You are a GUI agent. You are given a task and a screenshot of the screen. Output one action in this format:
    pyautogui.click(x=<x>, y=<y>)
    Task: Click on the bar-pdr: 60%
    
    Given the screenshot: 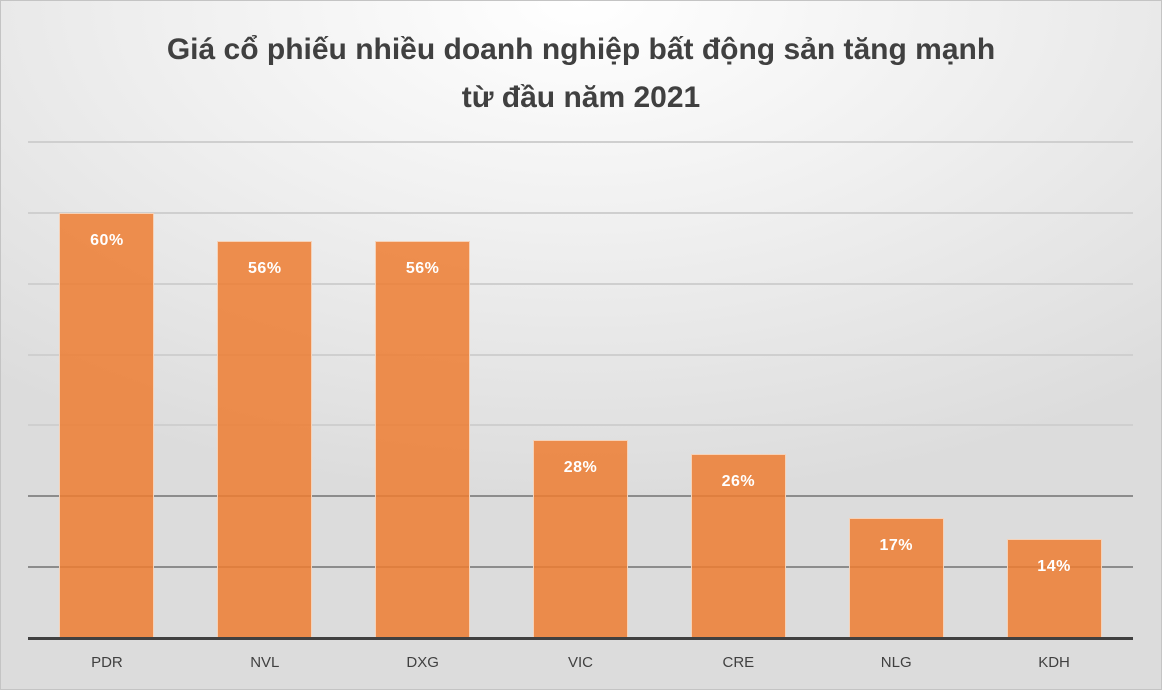 What is the action you would take?
    pyautogui.click(x=107, y=425)
    